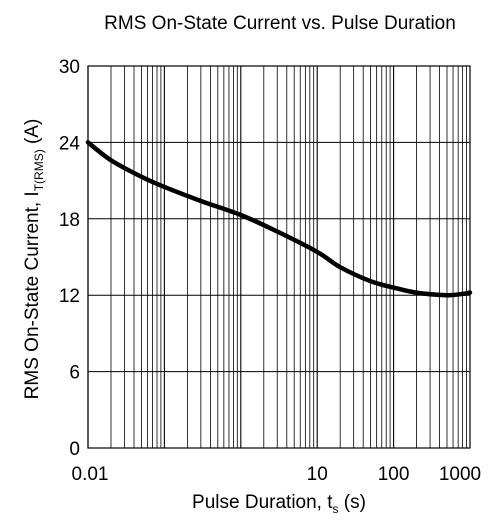  What do you see at coordinates (74, 449) in the screenshot?
I see `y-tick-label: 0` at bounding box center [74, 449].